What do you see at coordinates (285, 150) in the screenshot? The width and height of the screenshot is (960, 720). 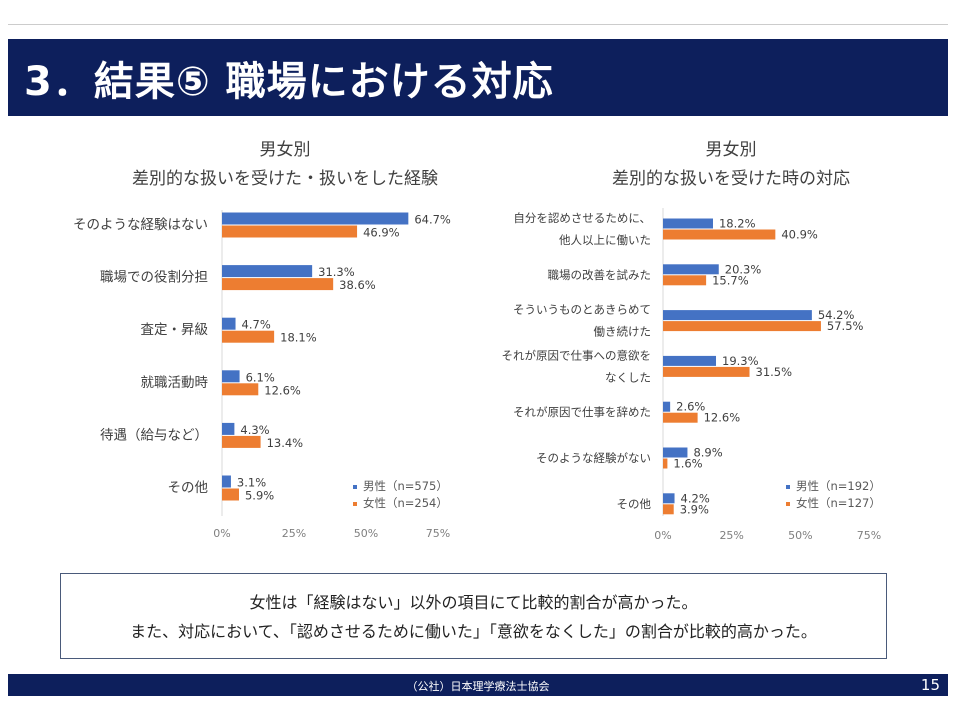 I see `chart1-title-line1: 男女別` at bounding box center [285, 150].